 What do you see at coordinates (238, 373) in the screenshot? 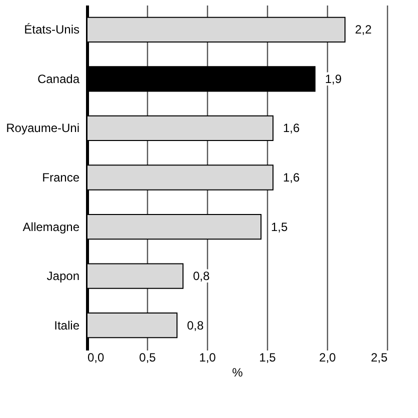
I see `x-axis-title: %` at bounding box center [238, 373].